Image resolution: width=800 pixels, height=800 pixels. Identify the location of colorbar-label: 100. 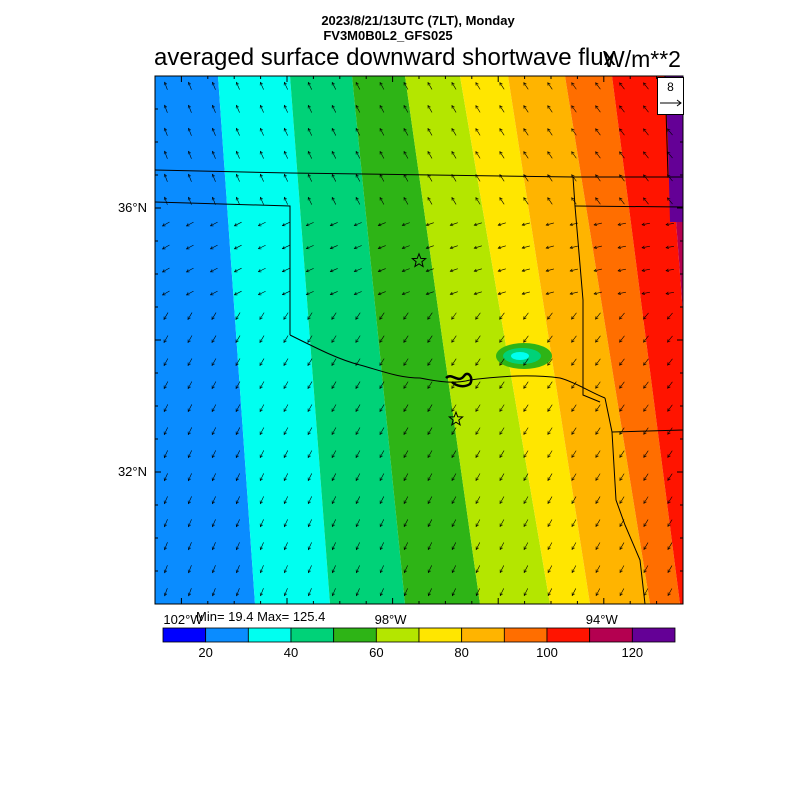
(547, 652).